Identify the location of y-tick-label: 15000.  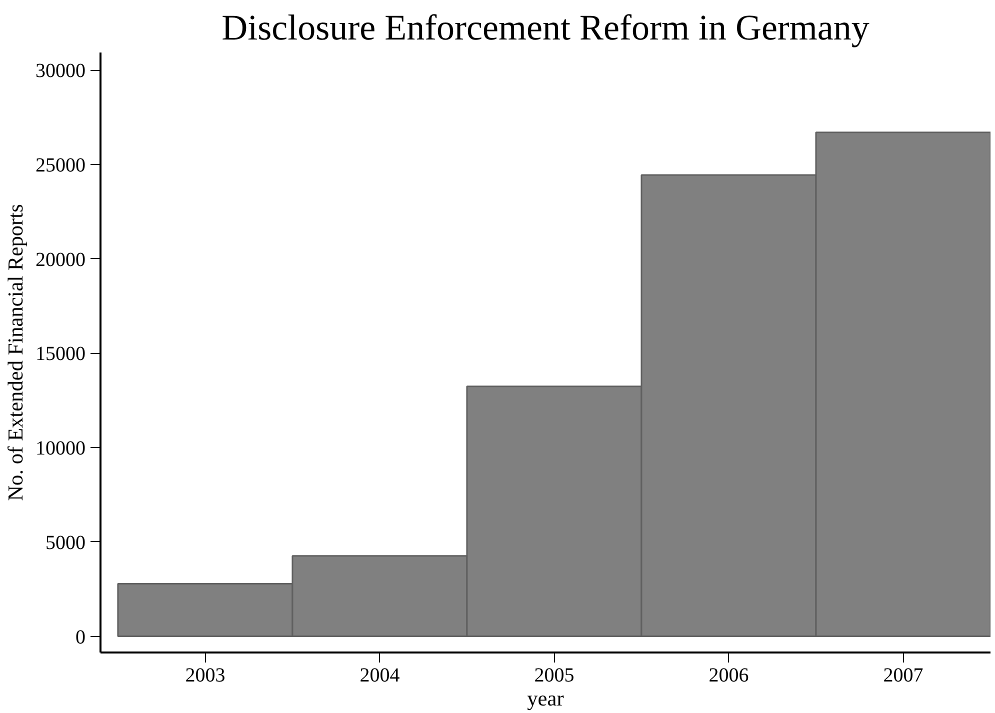
(61, 354).